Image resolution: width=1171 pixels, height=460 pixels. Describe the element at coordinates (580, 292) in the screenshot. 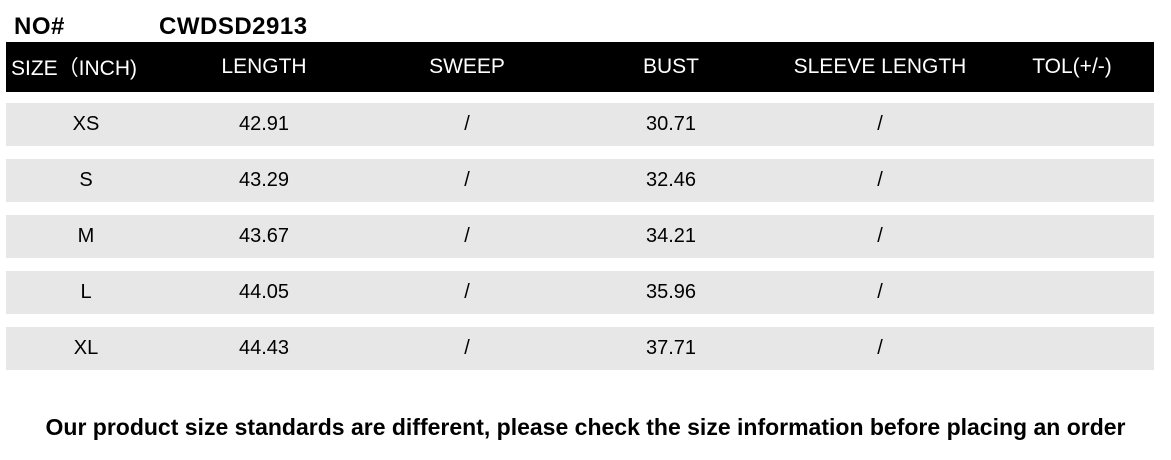

I see `table-row-l: L 44.05 / 35.96 /` at that location.